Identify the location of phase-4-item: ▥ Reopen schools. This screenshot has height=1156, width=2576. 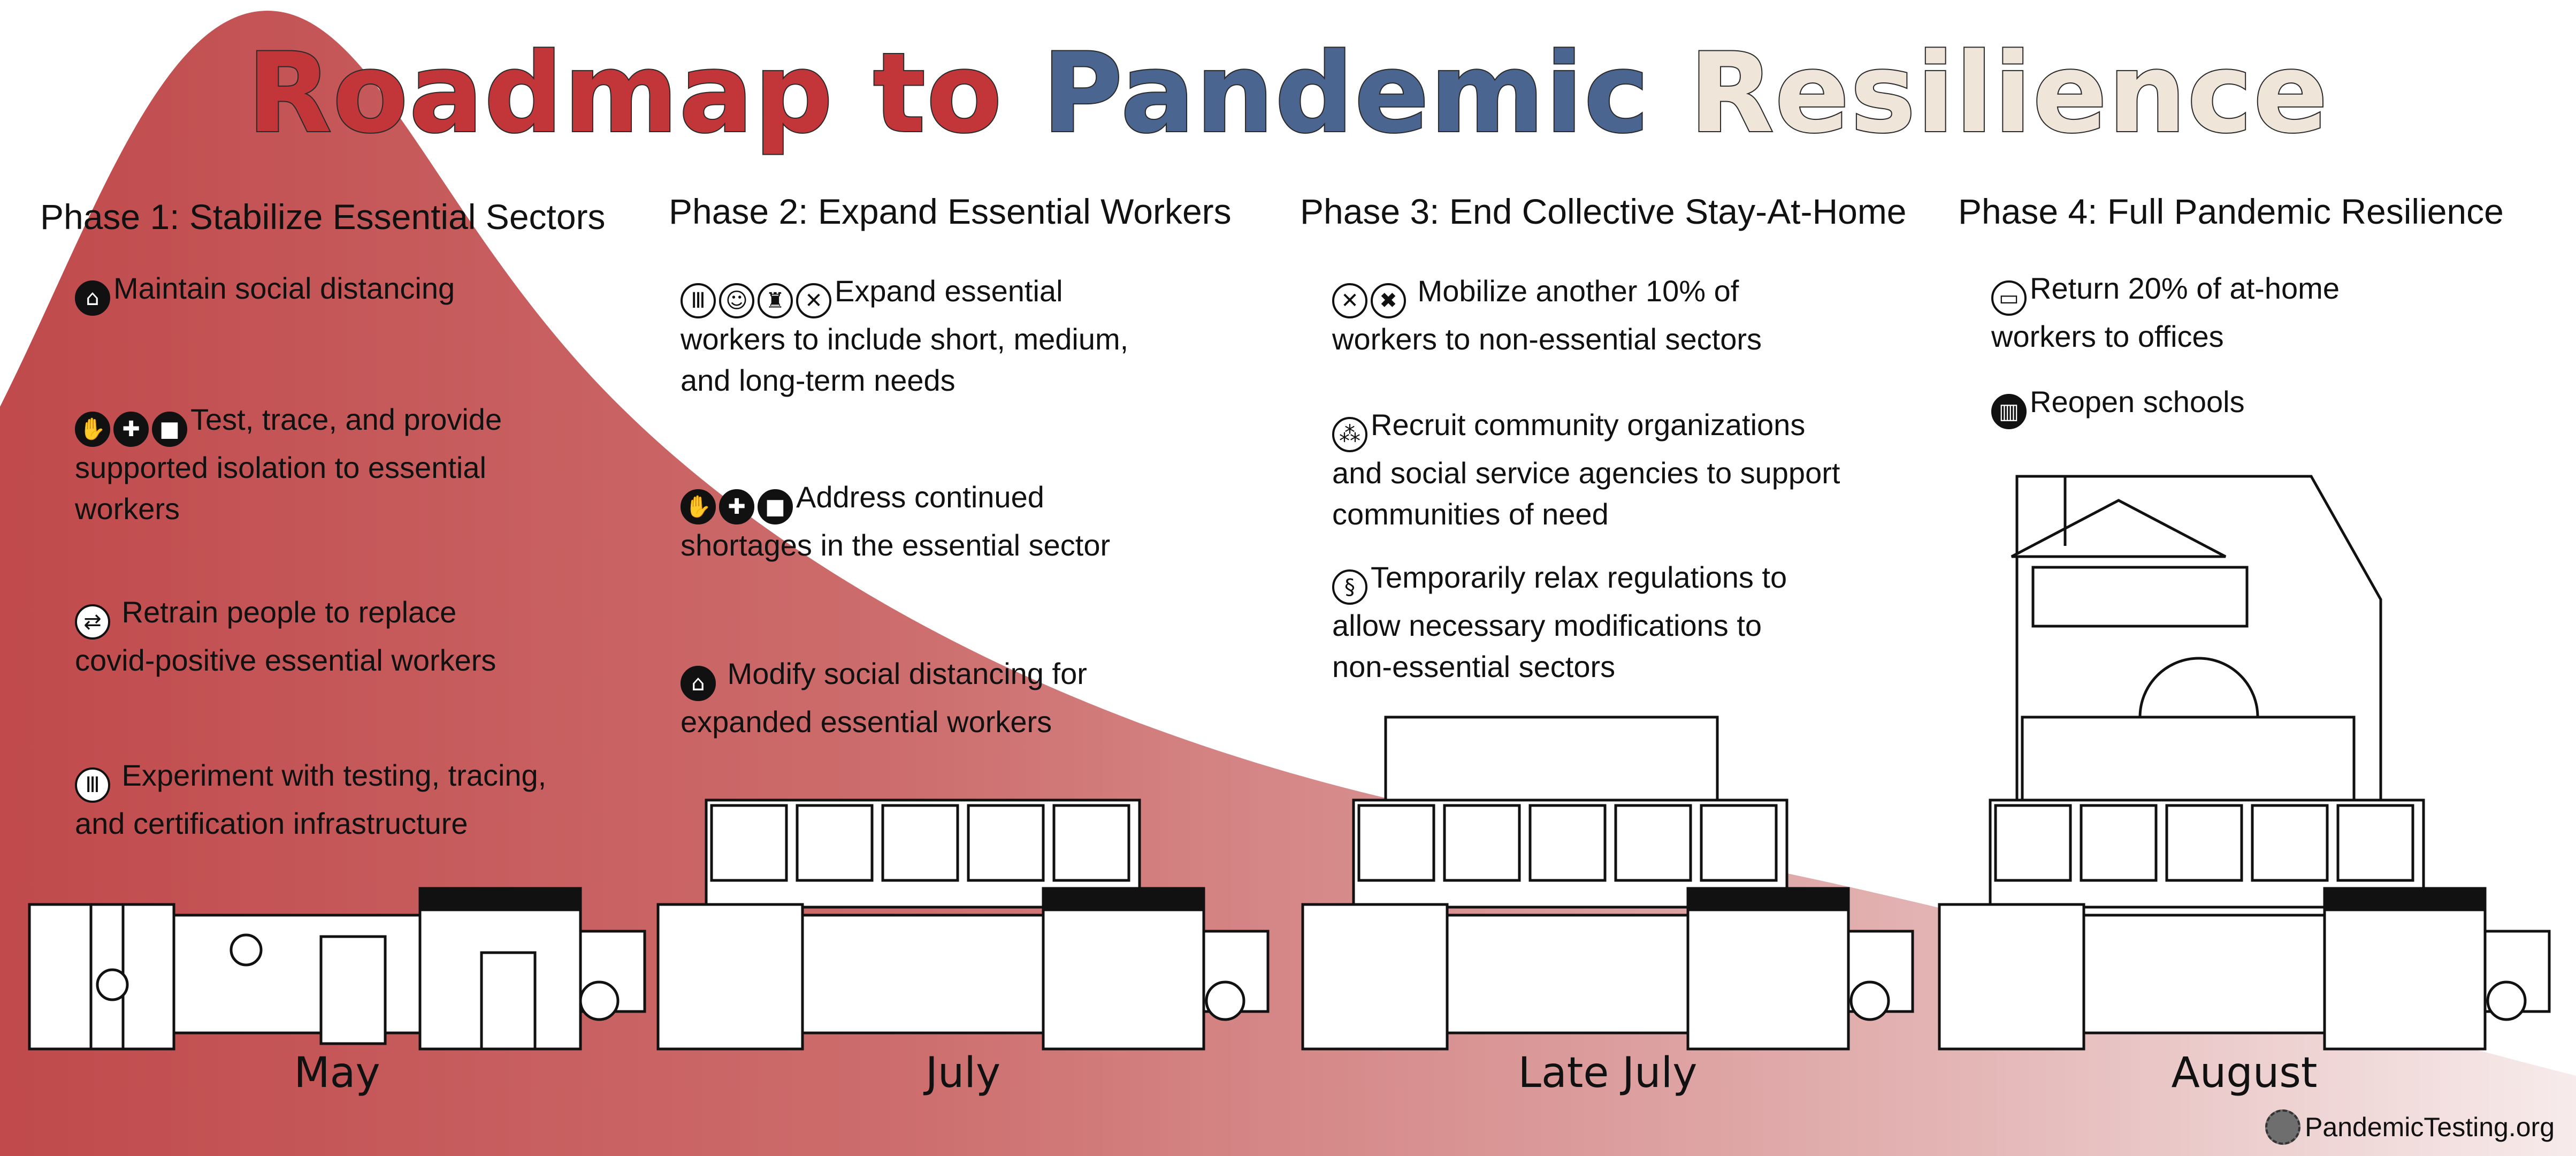
(2118, 405).